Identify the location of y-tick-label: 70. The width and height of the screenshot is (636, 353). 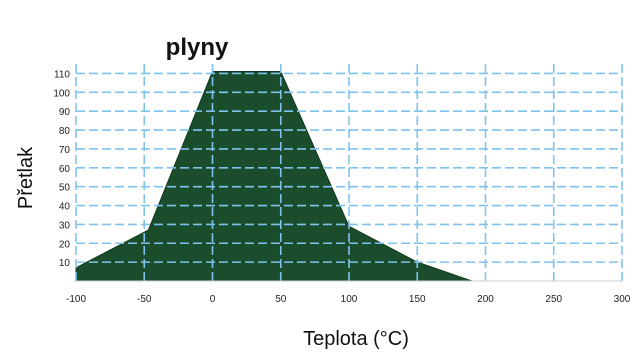
(65, 150).